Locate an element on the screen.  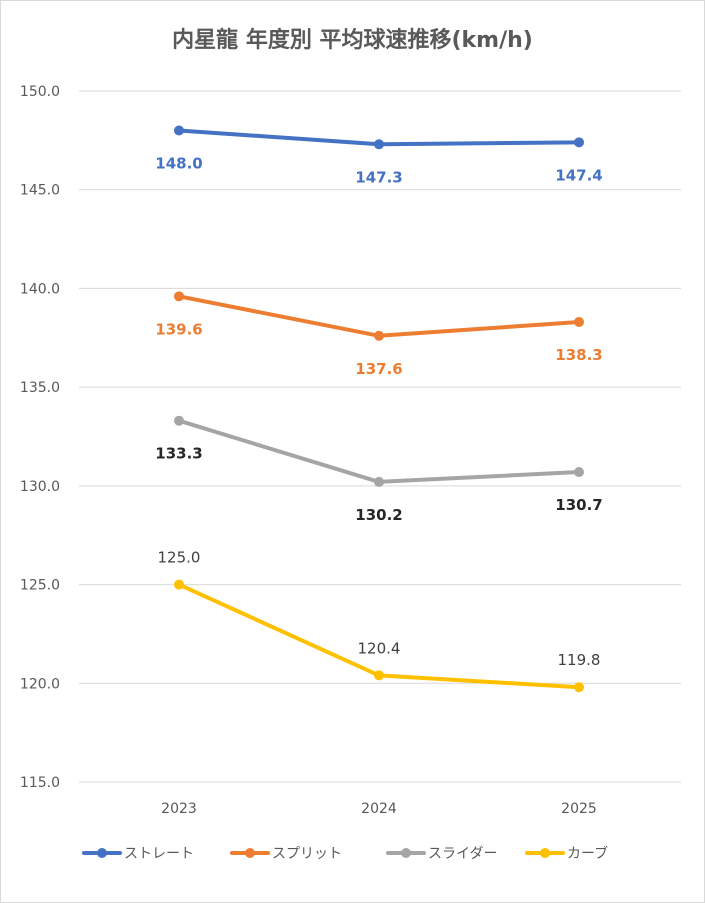
legend-label: スライダー is located at coordinates (462, 854).